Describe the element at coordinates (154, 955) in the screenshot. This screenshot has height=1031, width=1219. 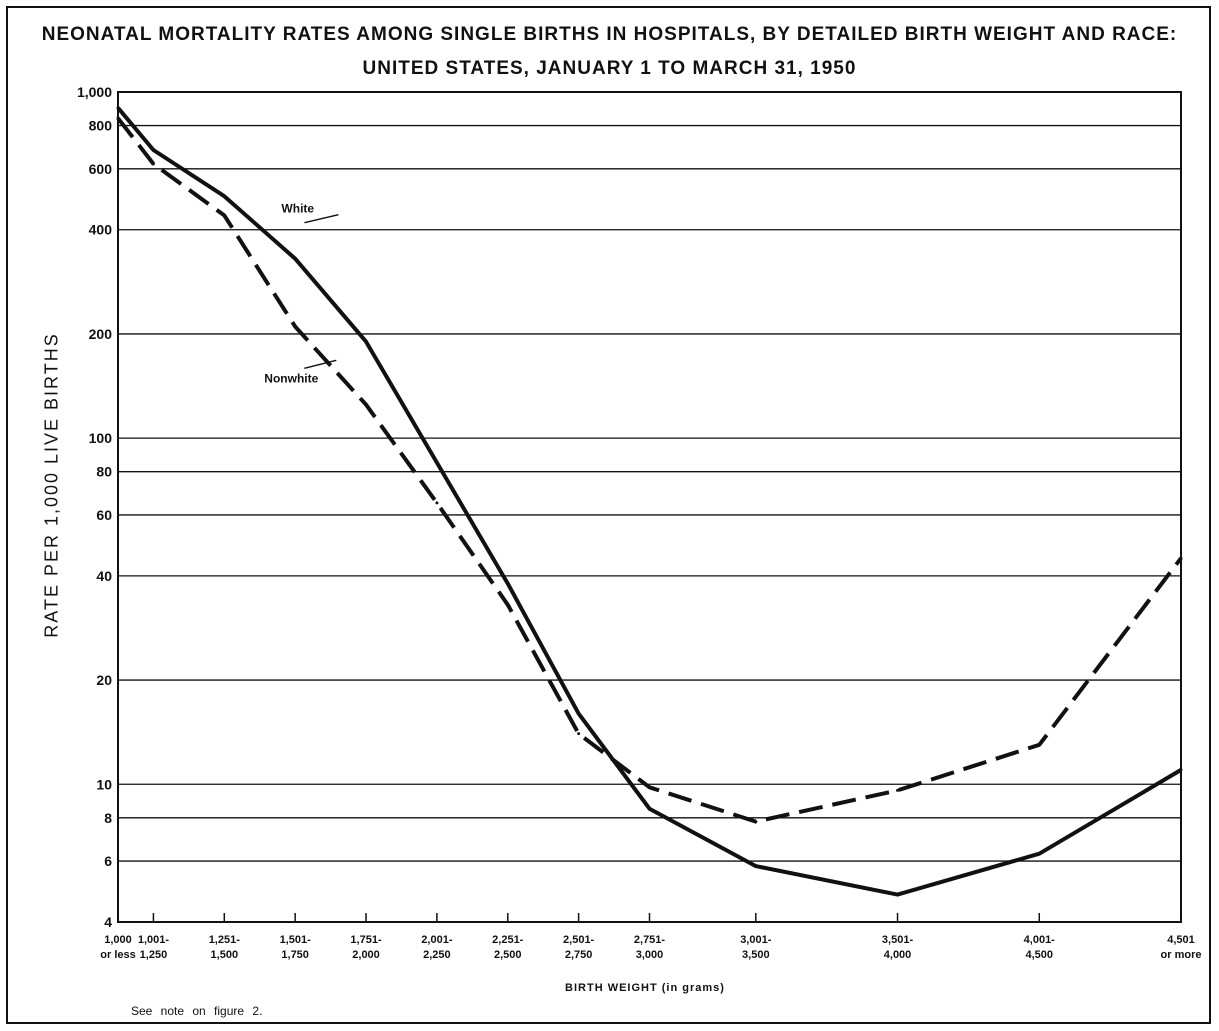
I see `x-tick-label: 1,250` at that location.